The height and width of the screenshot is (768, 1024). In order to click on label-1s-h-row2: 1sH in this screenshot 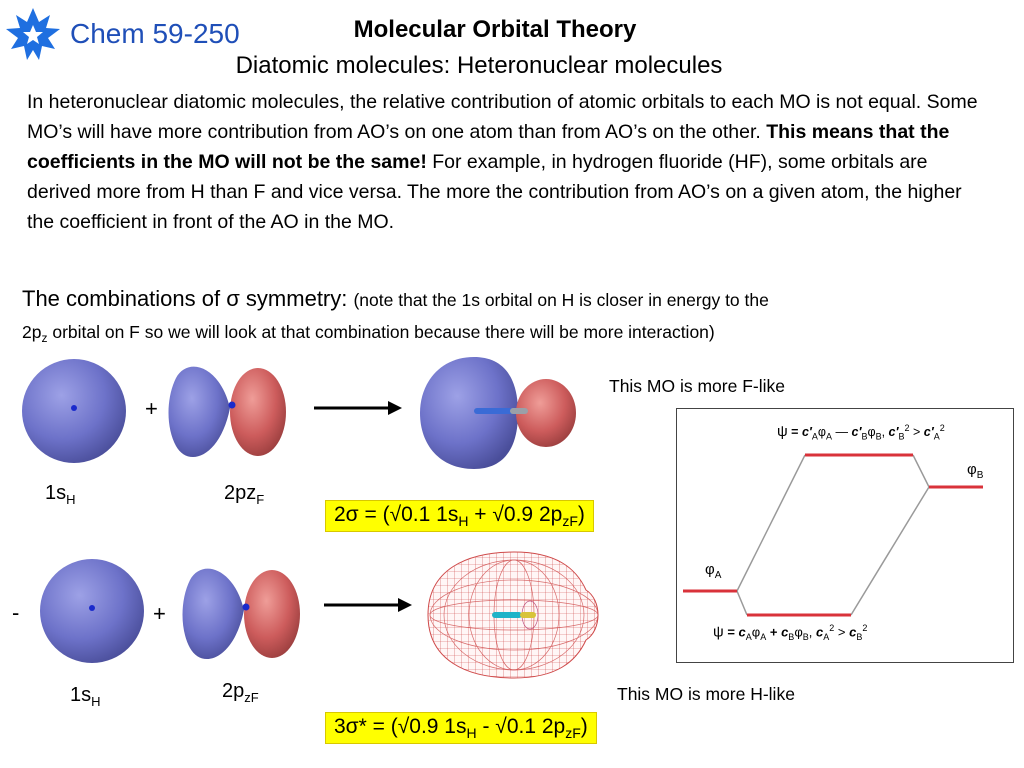, I will do `click(85, 696)`.